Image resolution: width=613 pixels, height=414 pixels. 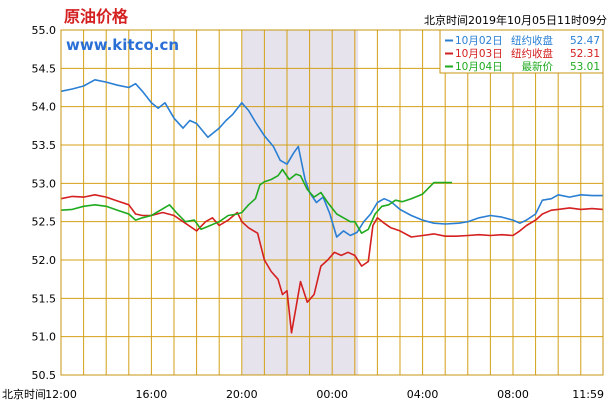 I want to click on x-tick-label: 11:59, so click(x=588, y=394).